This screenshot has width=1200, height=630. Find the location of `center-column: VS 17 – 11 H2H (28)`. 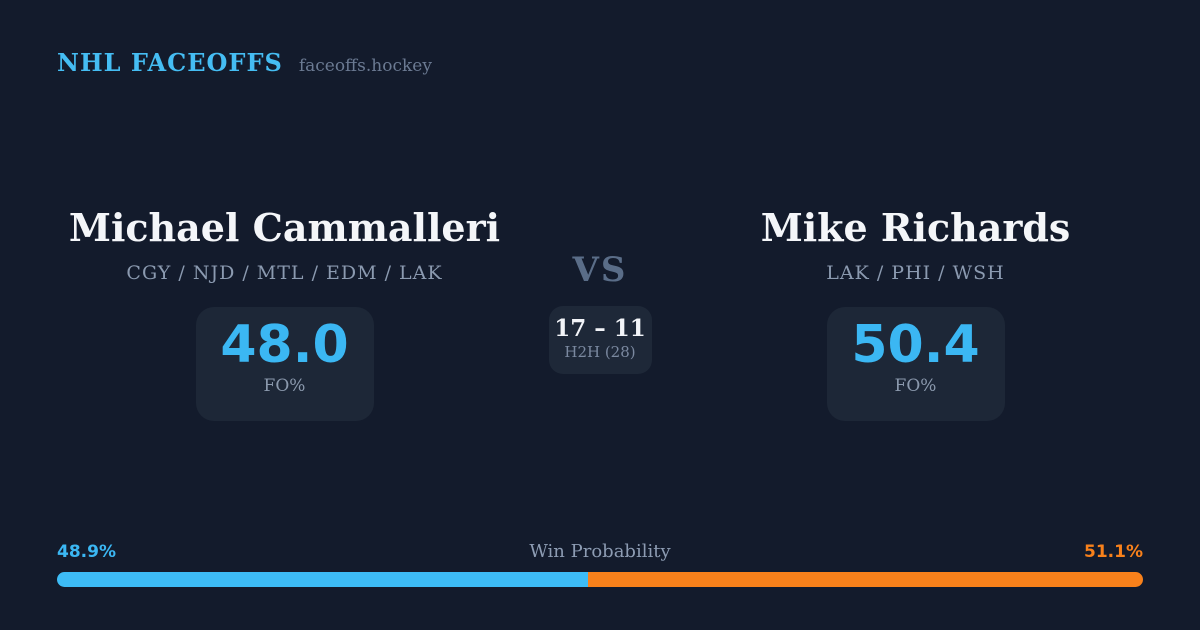

center-column: VS 17 – 11 H2H (28) is located at coordinates (600, 314).